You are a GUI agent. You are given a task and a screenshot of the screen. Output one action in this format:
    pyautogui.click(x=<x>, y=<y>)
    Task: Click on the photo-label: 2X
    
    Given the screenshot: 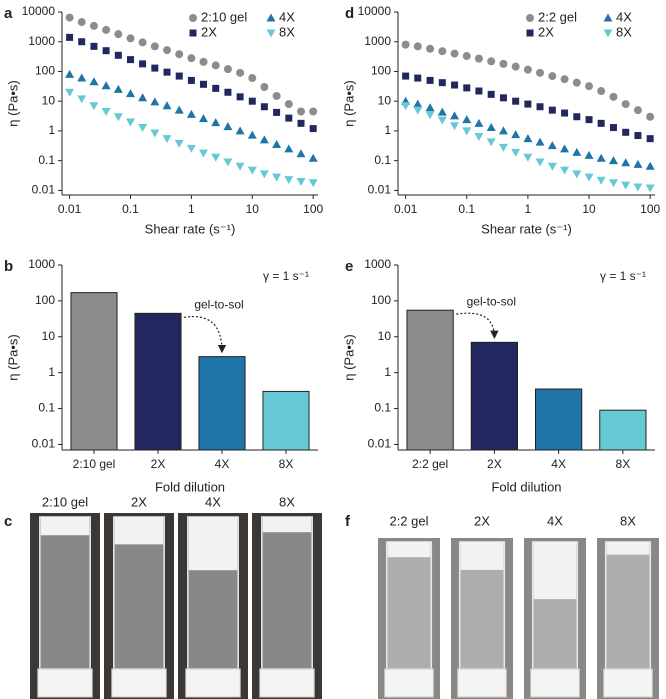 What is the action you would take?
    pyautogui.click(x=482, y=520)
    